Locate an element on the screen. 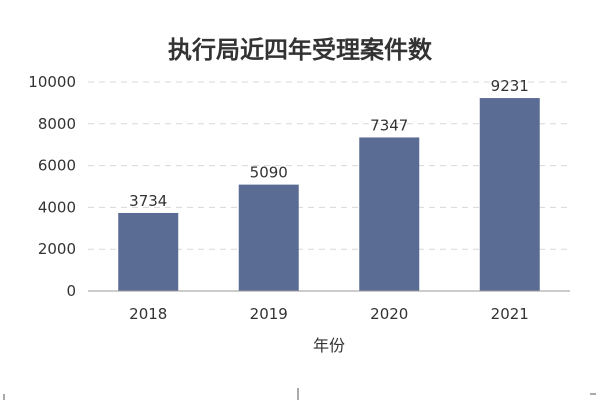 This screenshot has height=400, width=600. data-label: 7347 is located at coordinates (389, 125).